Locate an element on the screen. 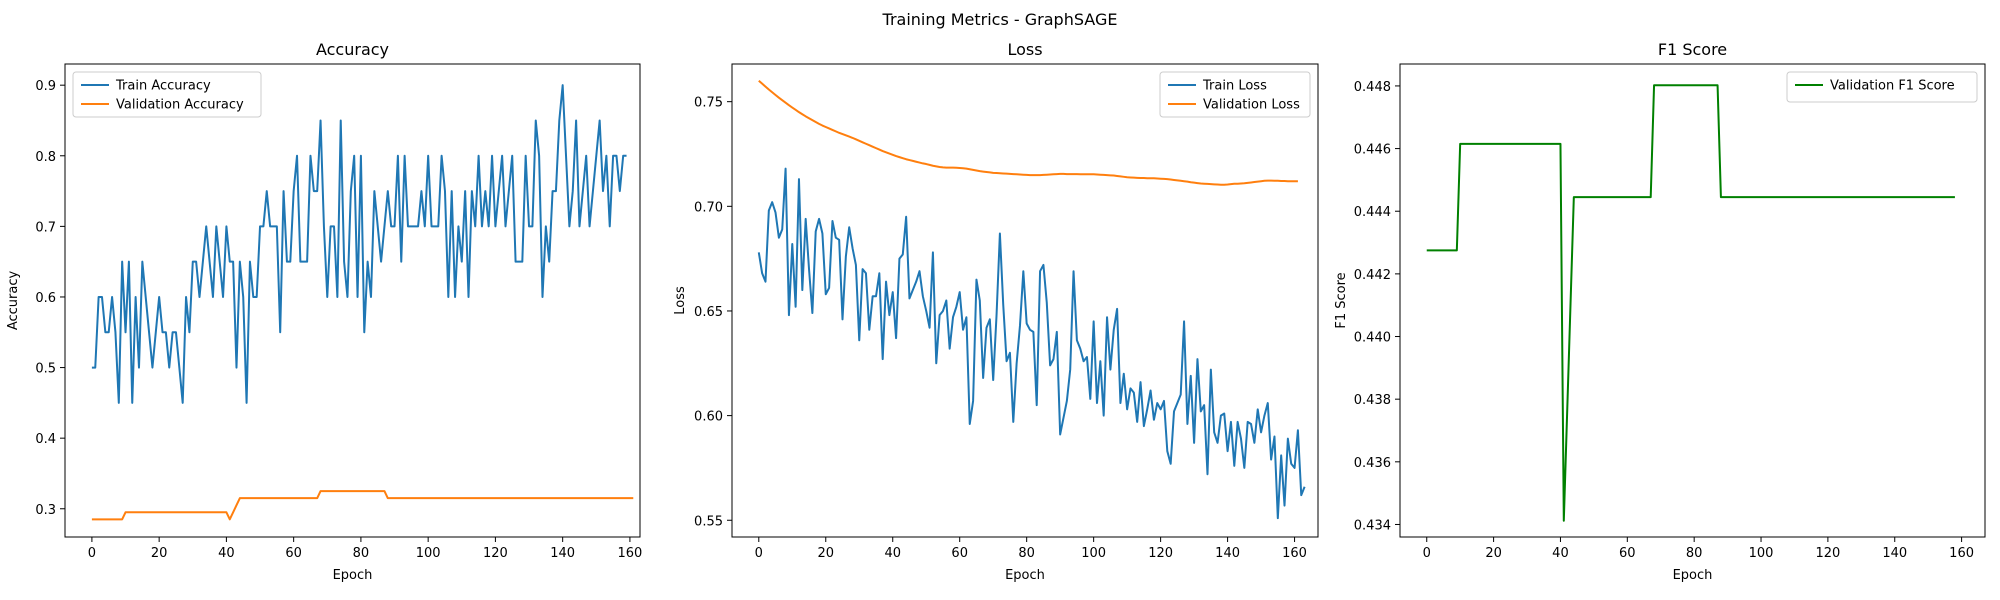 The image size is (2000, 600). y-tick-label: 0.3 is located at coordinates (45, 510).